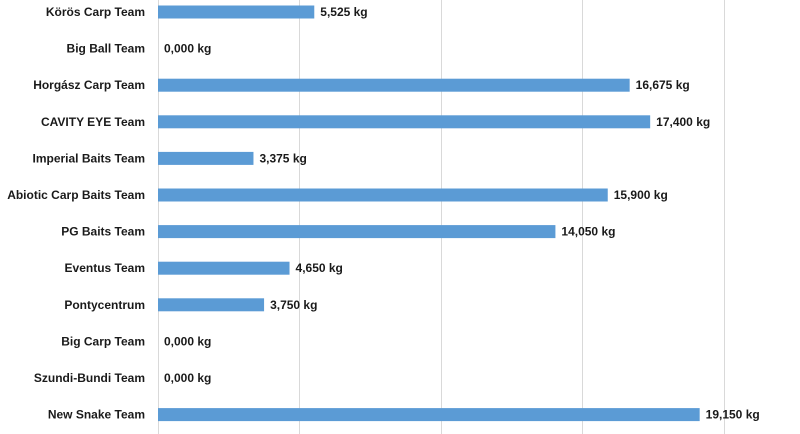 Image resolution: width=800 pixels, height=434 pixels. Describe the element at coordinates (106, 49) in the screenshot. I see `category-label: Big Ball Team` at that location.